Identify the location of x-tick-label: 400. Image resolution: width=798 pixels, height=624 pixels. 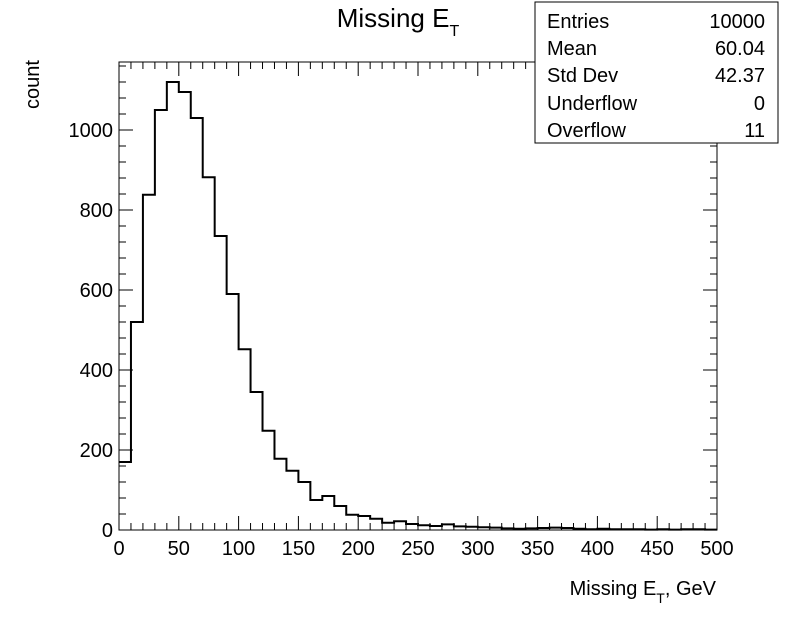
(597, 549).